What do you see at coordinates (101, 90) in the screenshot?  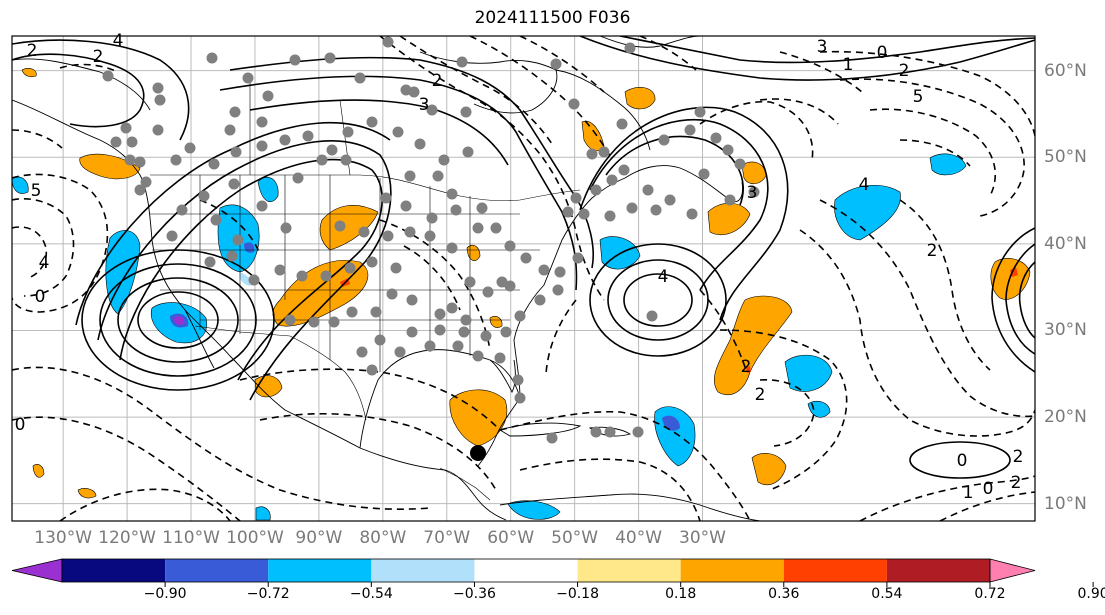 I see `contour-alaska` at bounding box center [101, 90].